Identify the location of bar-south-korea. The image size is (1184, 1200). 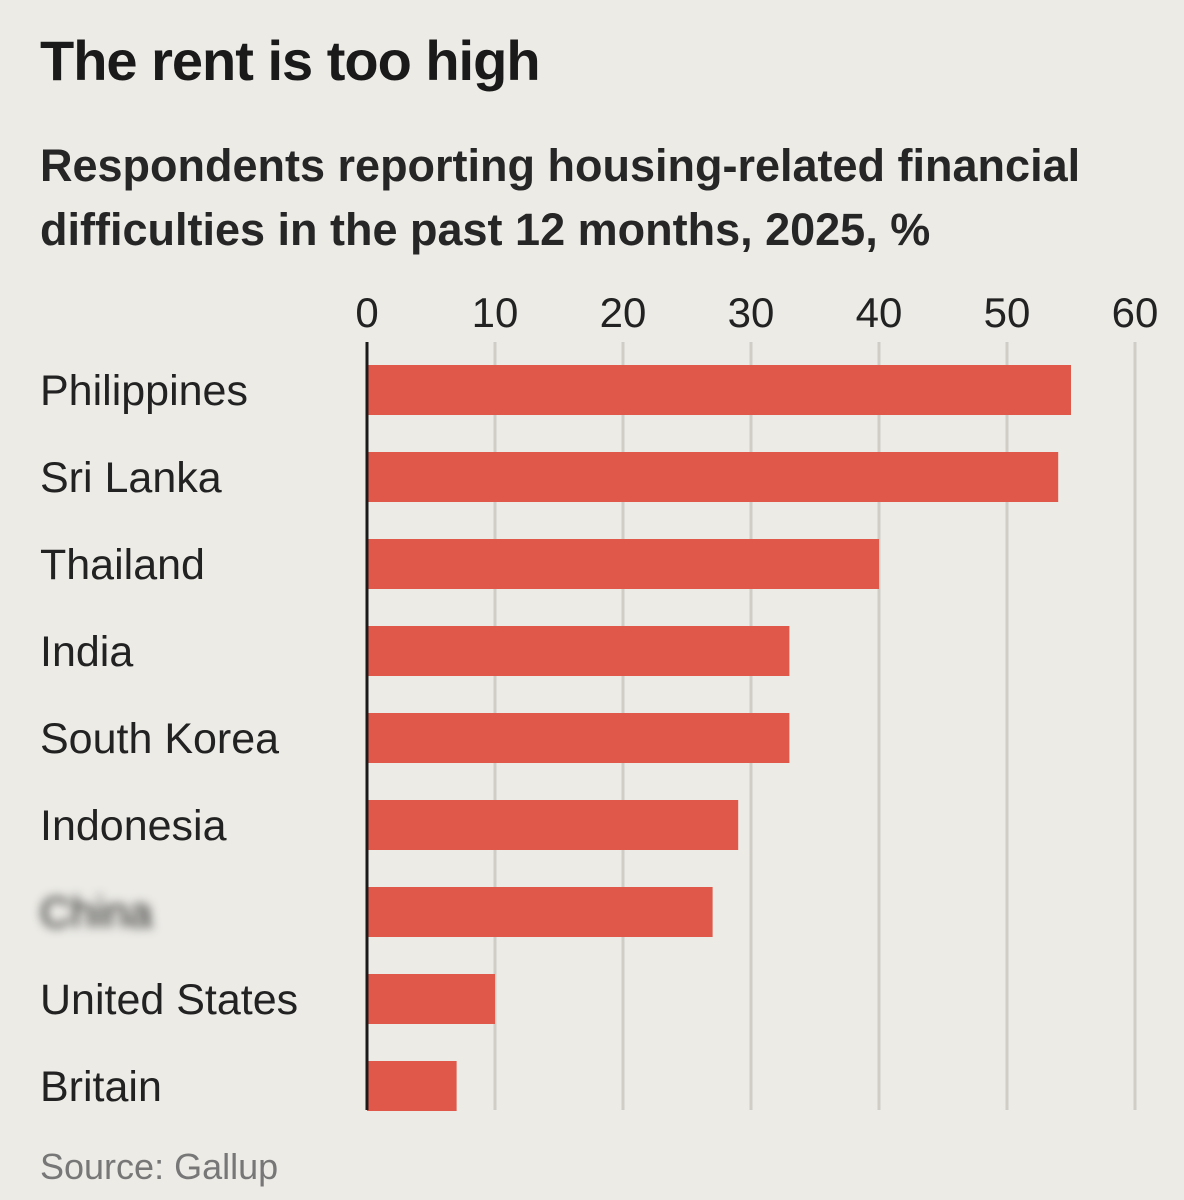
(578, 738).